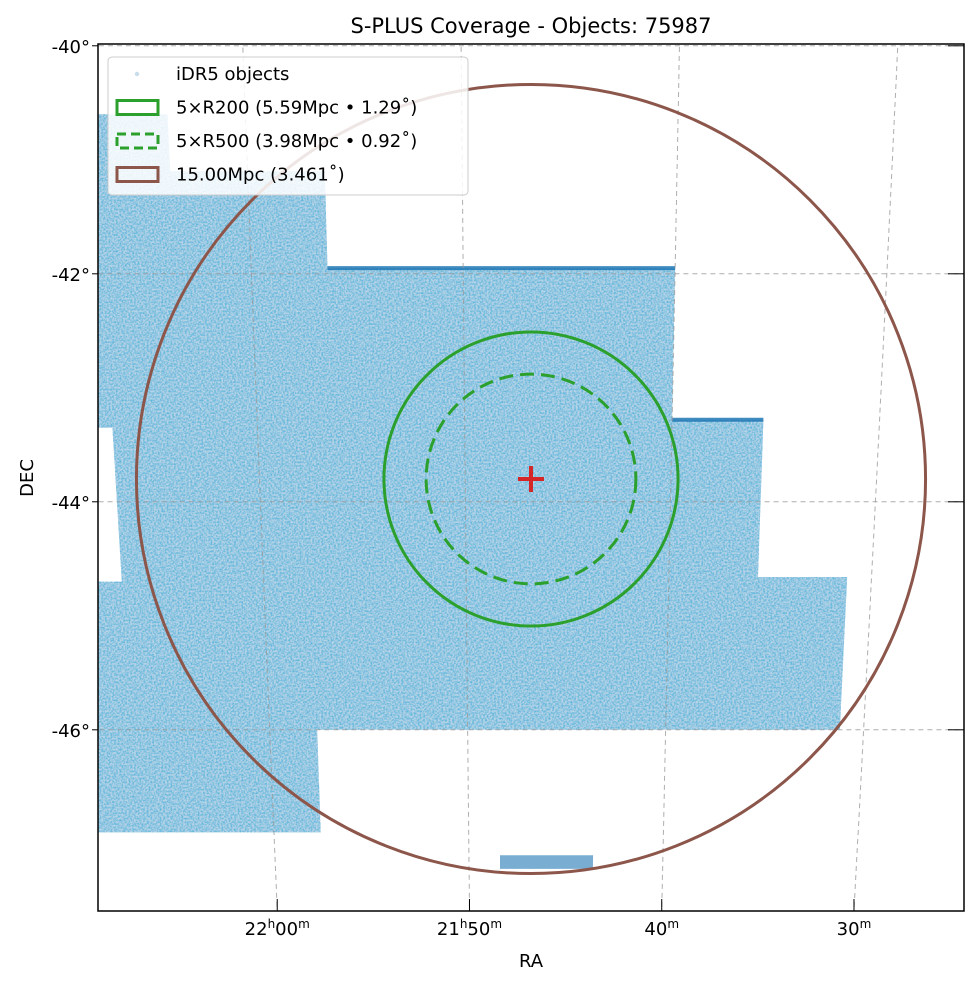 The width and height of the screenshot is (979, 986). I want to click on r500-circle, so click(531, 479).